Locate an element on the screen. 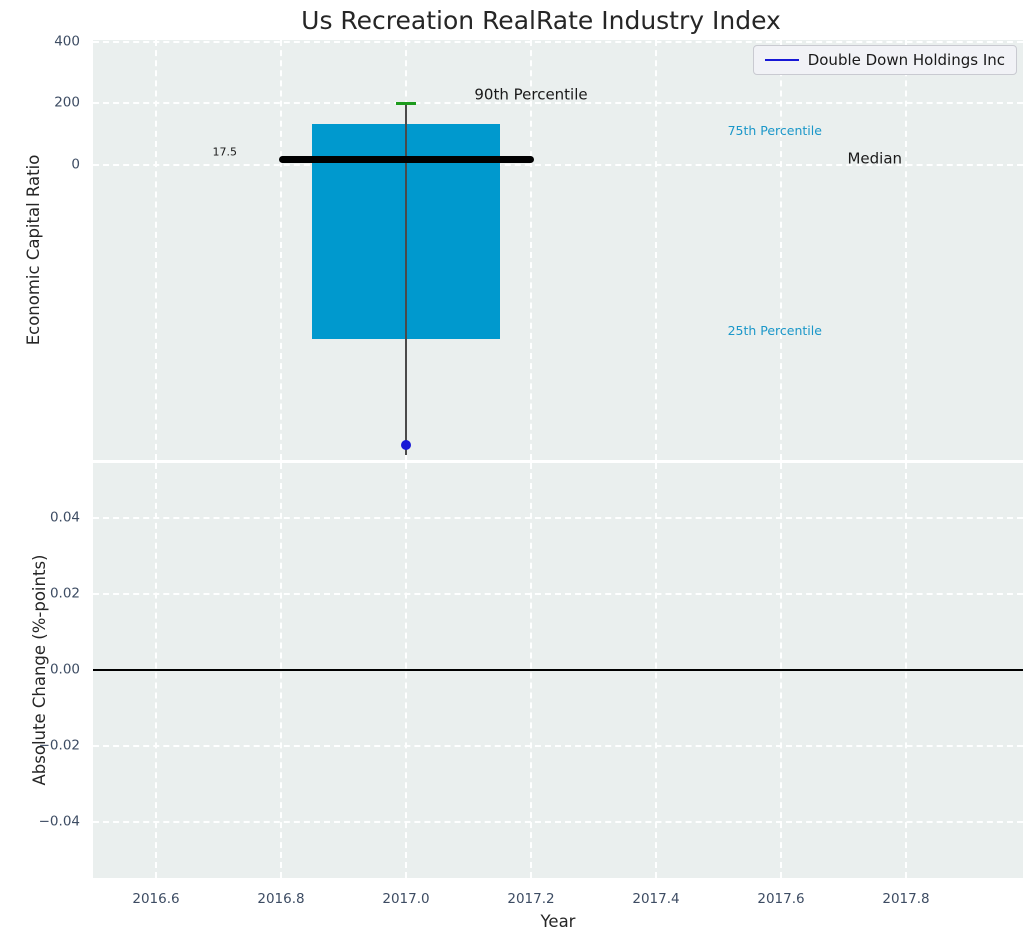 The height and width of the screenshot is (942, 1034). x-tick-label: 2017.8 is located at coordinates (906, 899).